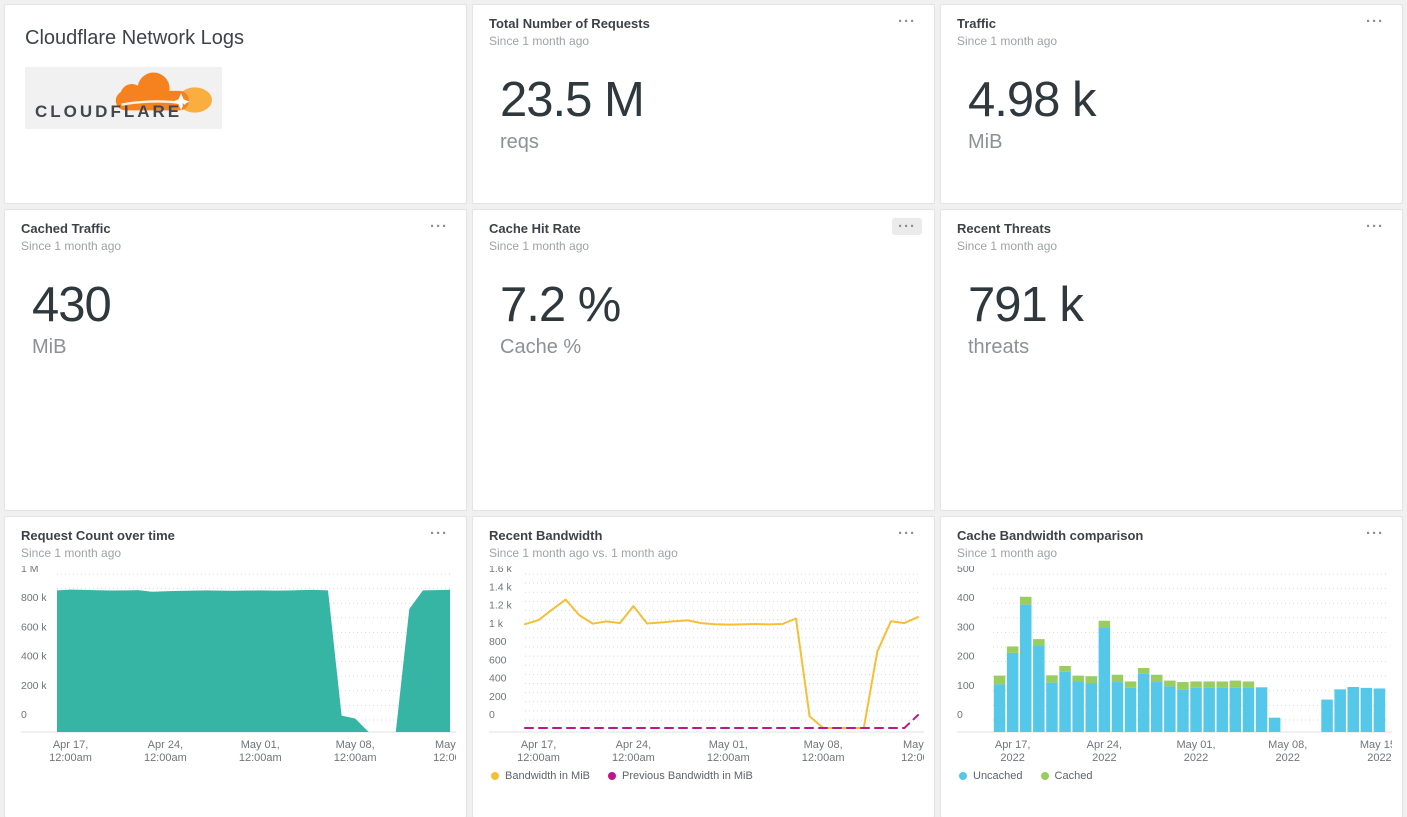  I want to click on stat-value: 430, so click(72, 305).